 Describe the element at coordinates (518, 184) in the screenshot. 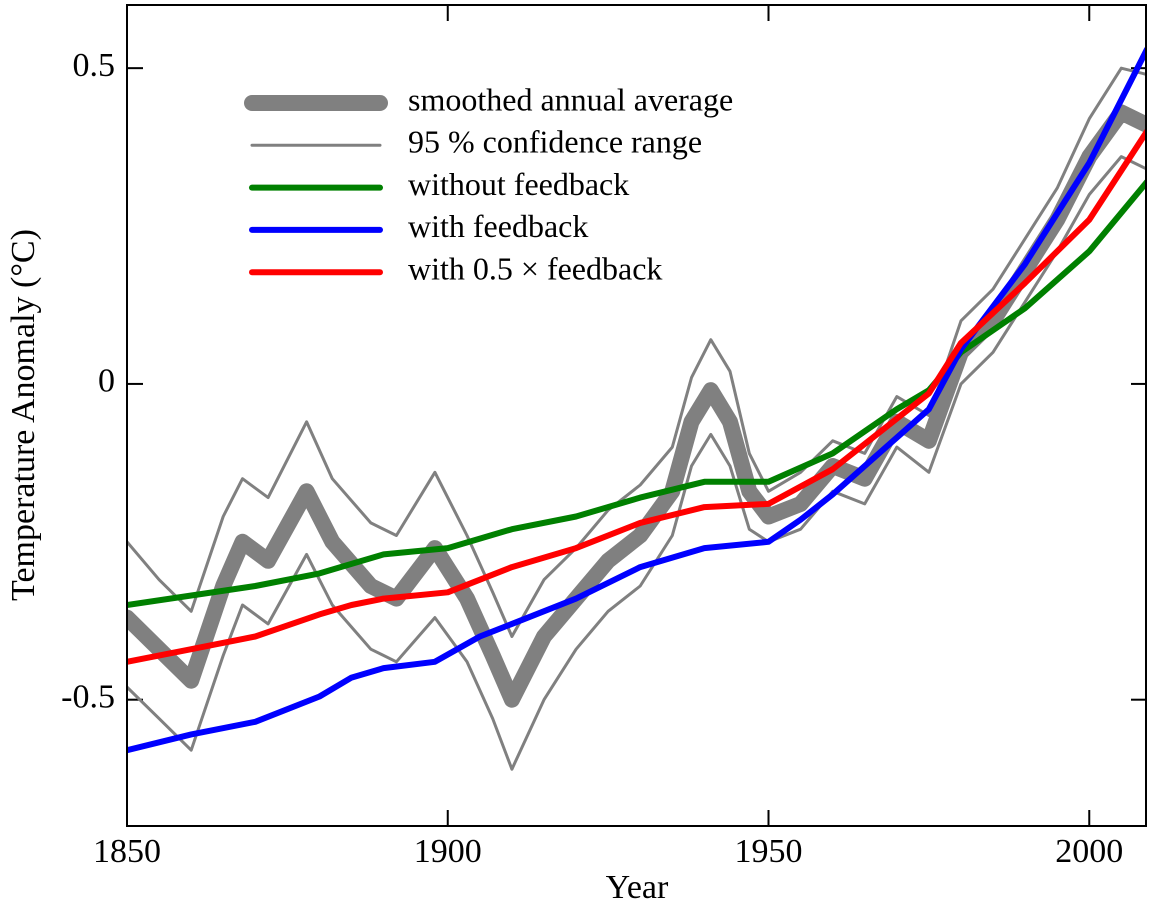

I see `legend-label: without feedback` at that location.